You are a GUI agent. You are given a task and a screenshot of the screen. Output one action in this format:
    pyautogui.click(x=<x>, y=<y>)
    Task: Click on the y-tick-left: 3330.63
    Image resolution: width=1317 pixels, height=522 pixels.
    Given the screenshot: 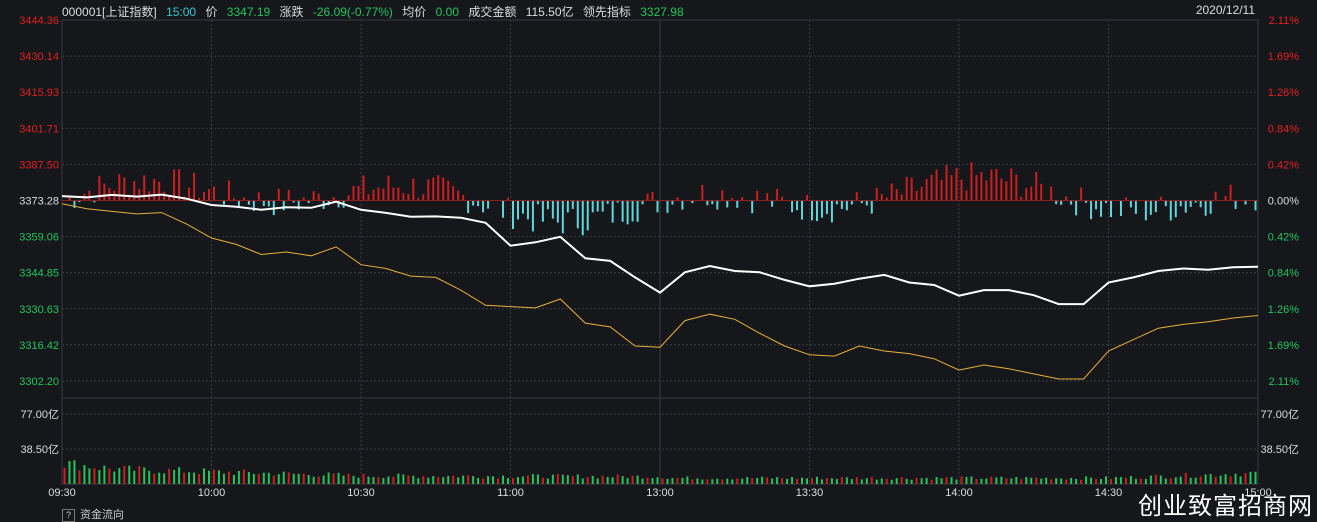 What is the action you would take?
    pyautogui.click(x=39, y=310)
    